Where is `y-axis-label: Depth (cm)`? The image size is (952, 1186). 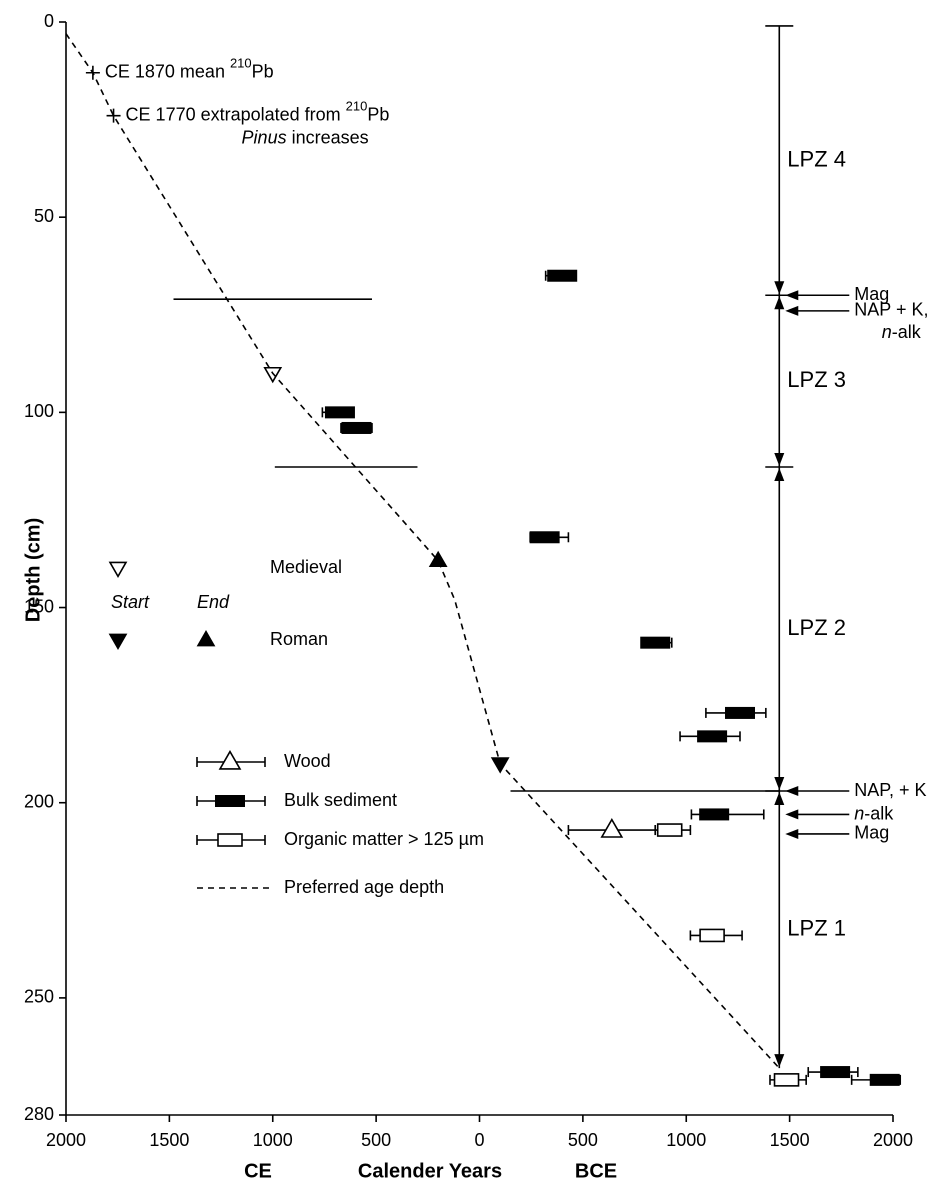 y-axis-label: Depth (cm) is located at coordinates (33, 570).